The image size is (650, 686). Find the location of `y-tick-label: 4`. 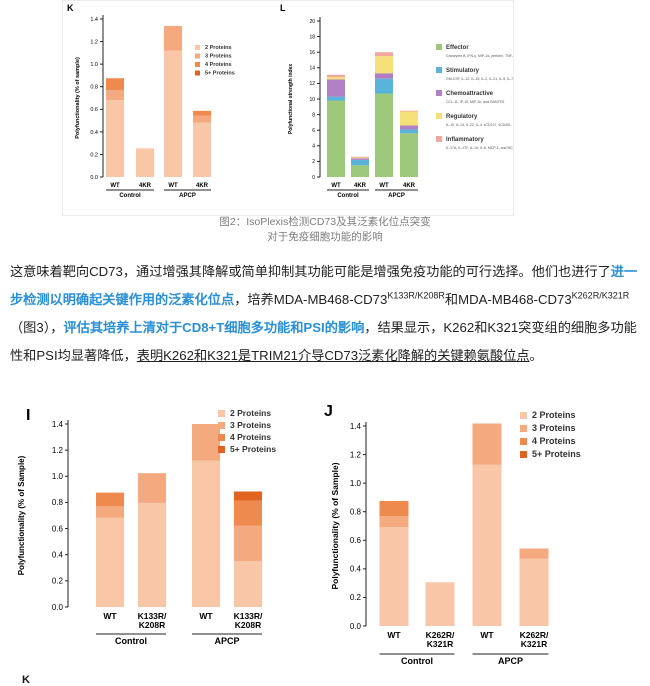

y-tick-label: 4 is located at coordinates (313, 147).